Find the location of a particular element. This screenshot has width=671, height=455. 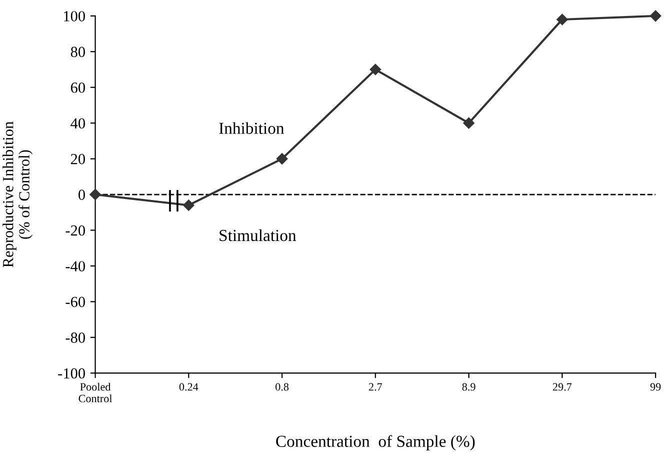

y-tick-label: 40 is located at coordinates (77, 123).